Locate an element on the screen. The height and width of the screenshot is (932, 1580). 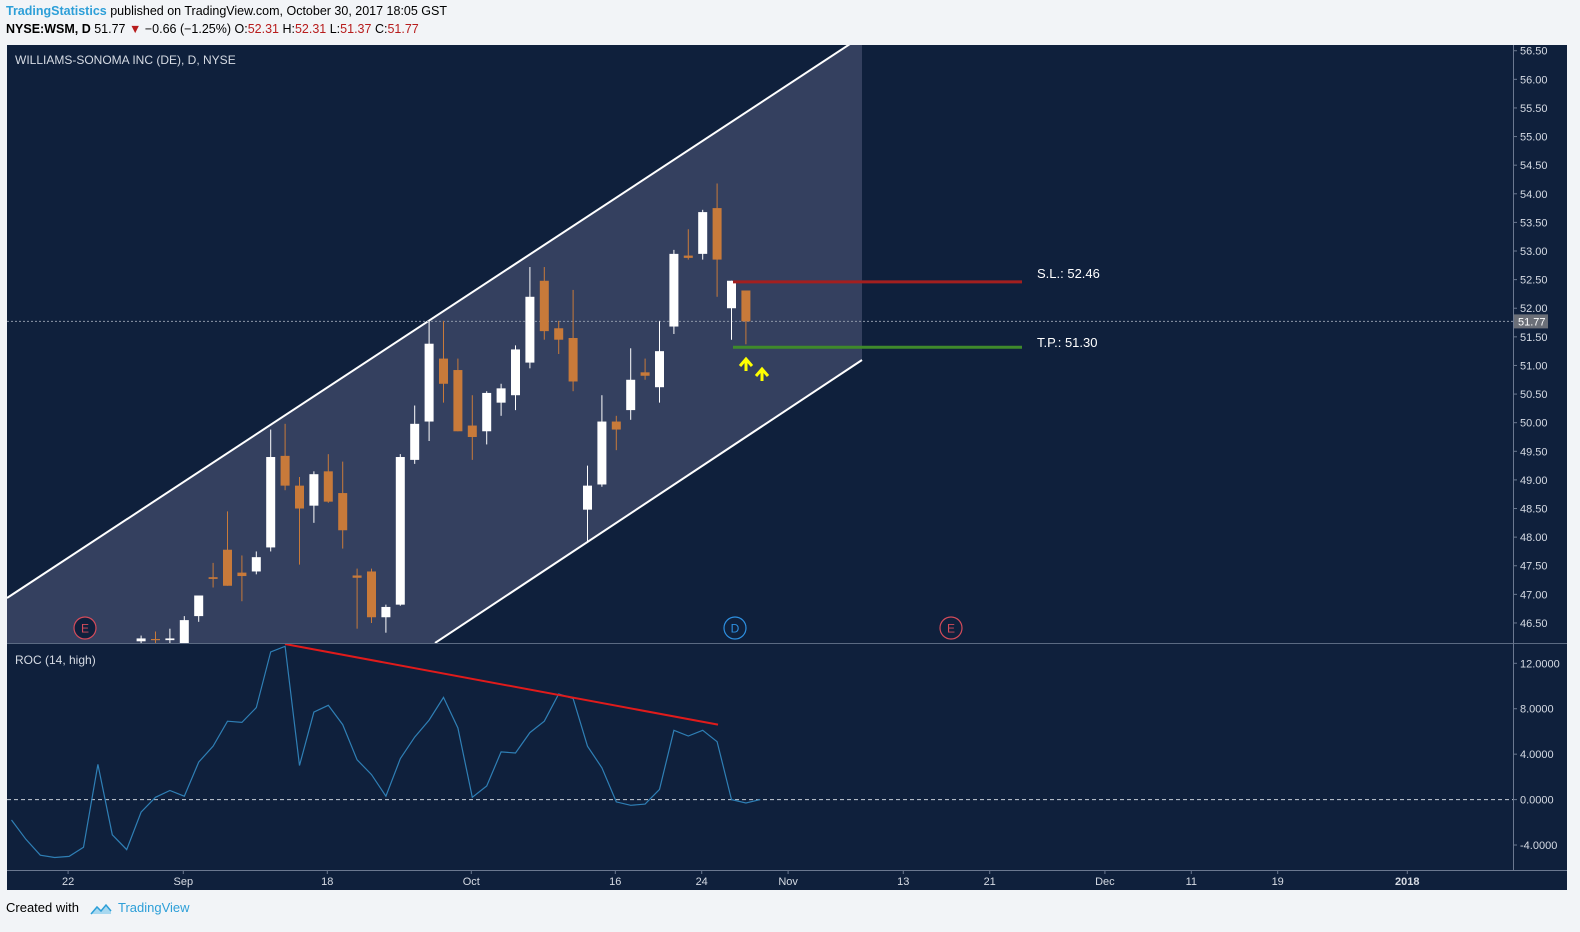
created-with-text: Created with is located at coordinates (42, 907).